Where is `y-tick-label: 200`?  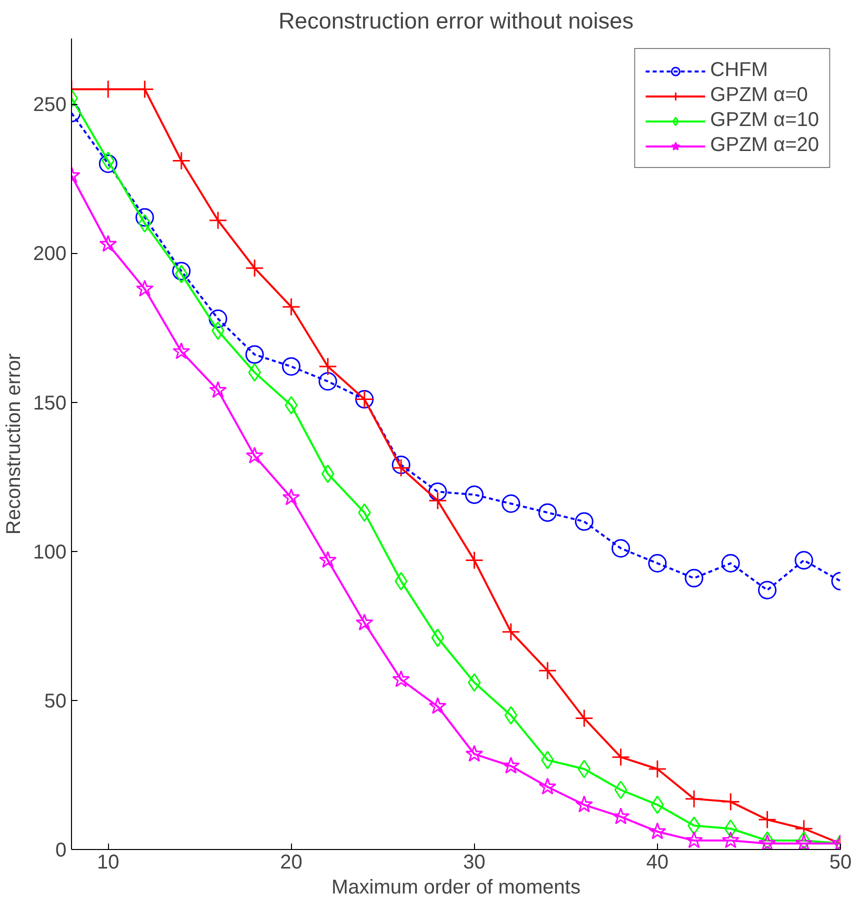
y-tick-label: 200 is located at coordinates (50, 254).